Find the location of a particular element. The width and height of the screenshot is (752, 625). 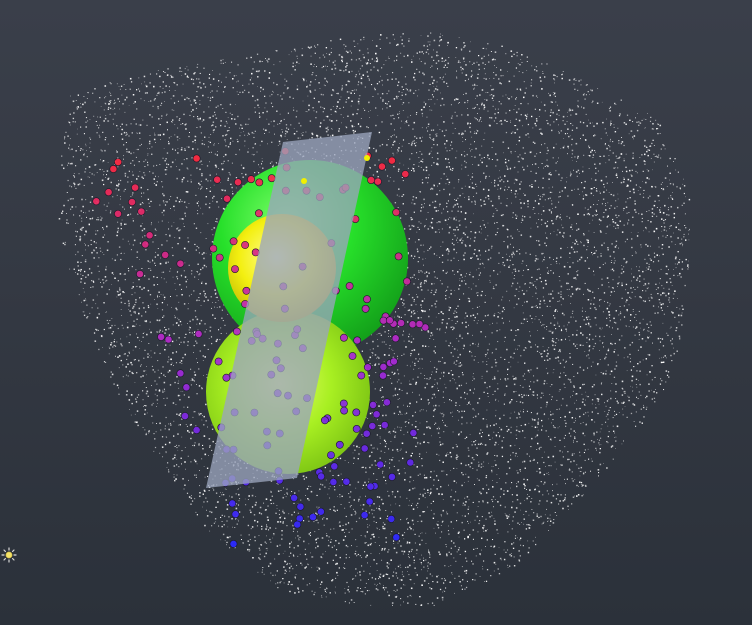

cutting-plane is located at coordinates (289, 310).